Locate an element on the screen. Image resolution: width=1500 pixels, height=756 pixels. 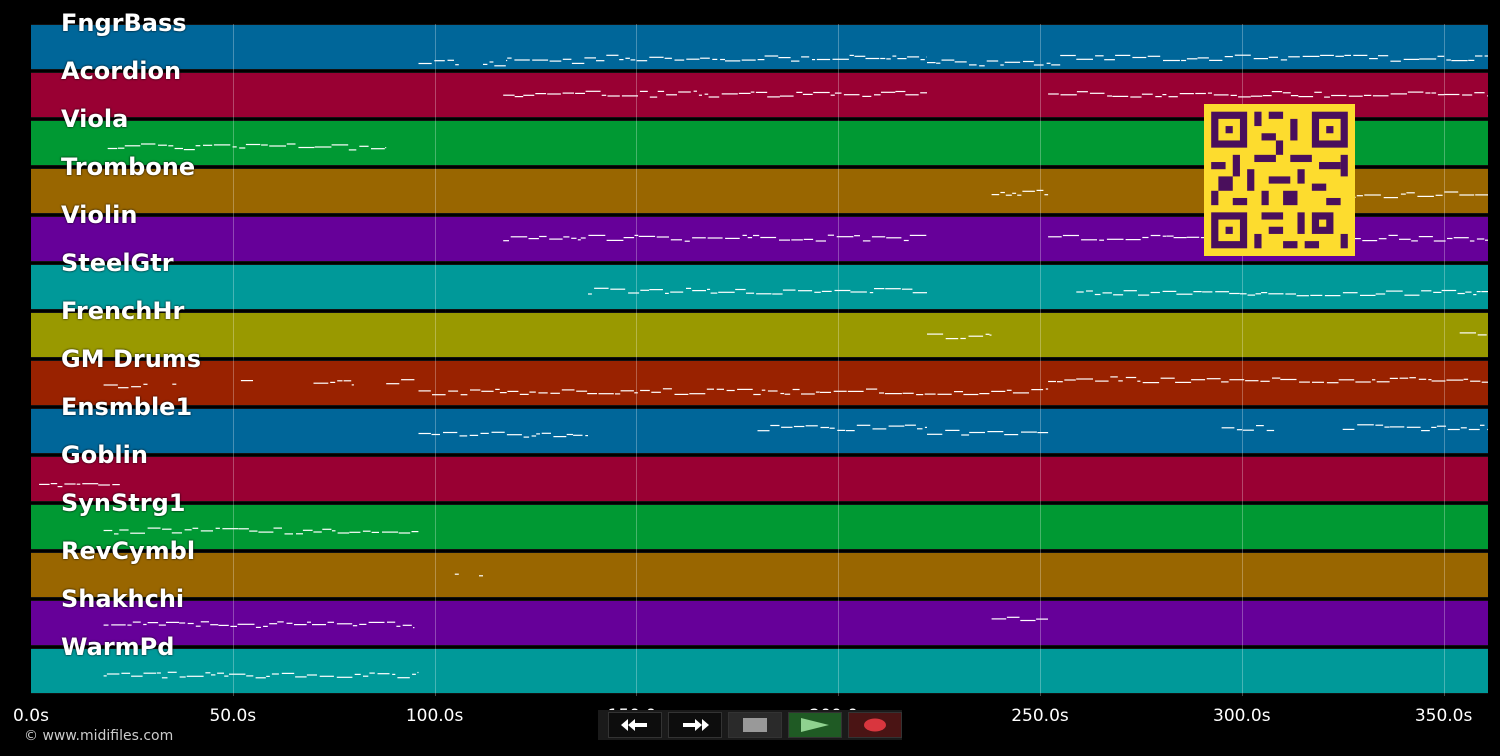
fast-forward-icon is located at coordinates (696, 725).